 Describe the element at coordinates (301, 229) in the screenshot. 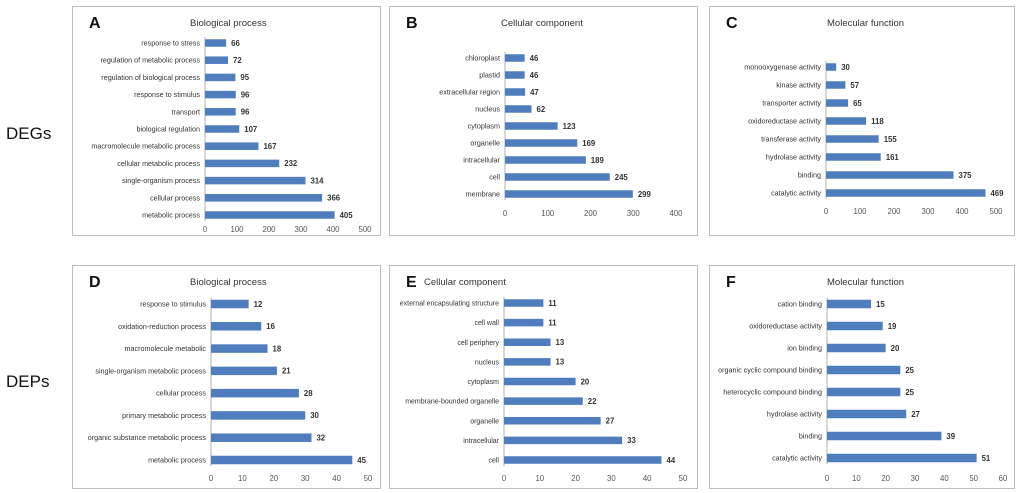

I see `x-tick-label: 300` at that location.